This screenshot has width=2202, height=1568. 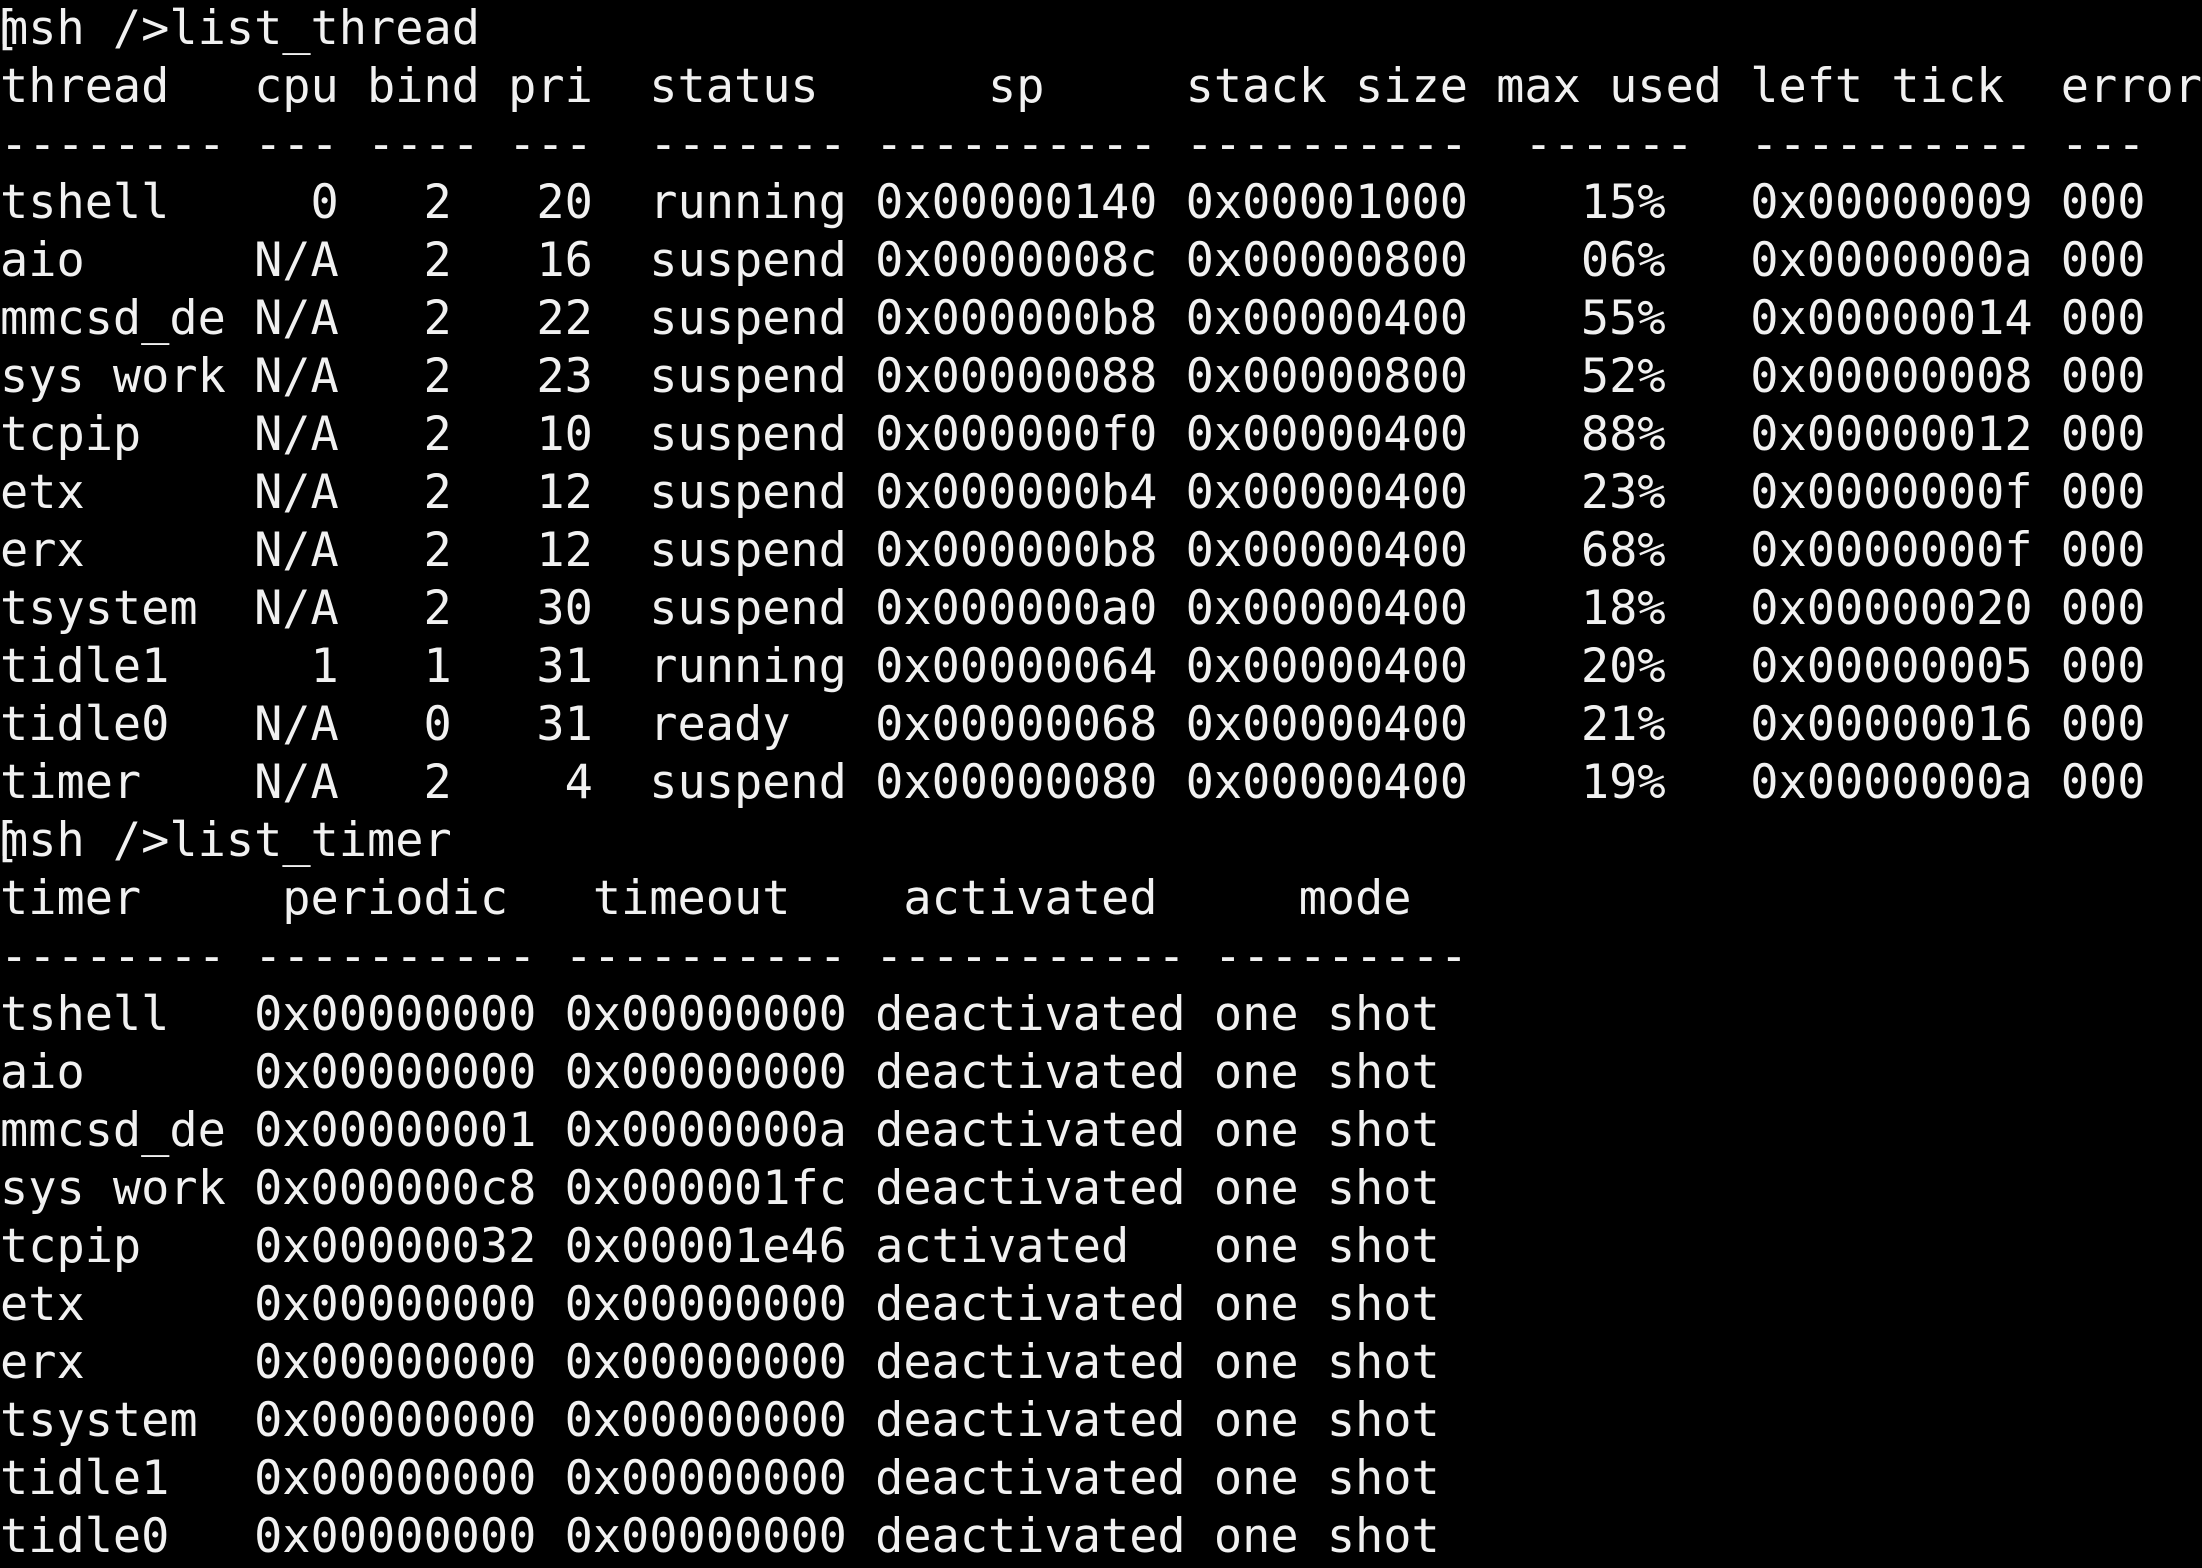 I want to click on left-tick-cell: 0x00000012, so click(x=1891, y=434).